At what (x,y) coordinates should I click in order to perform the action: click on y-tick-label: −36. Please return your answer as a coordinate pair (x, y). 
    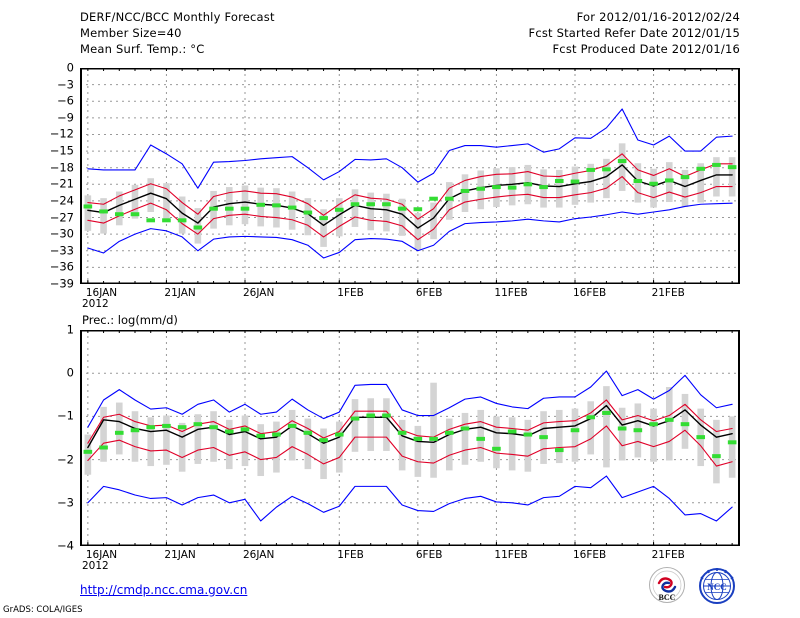
    Looking at the image, I should click on (61, 266).